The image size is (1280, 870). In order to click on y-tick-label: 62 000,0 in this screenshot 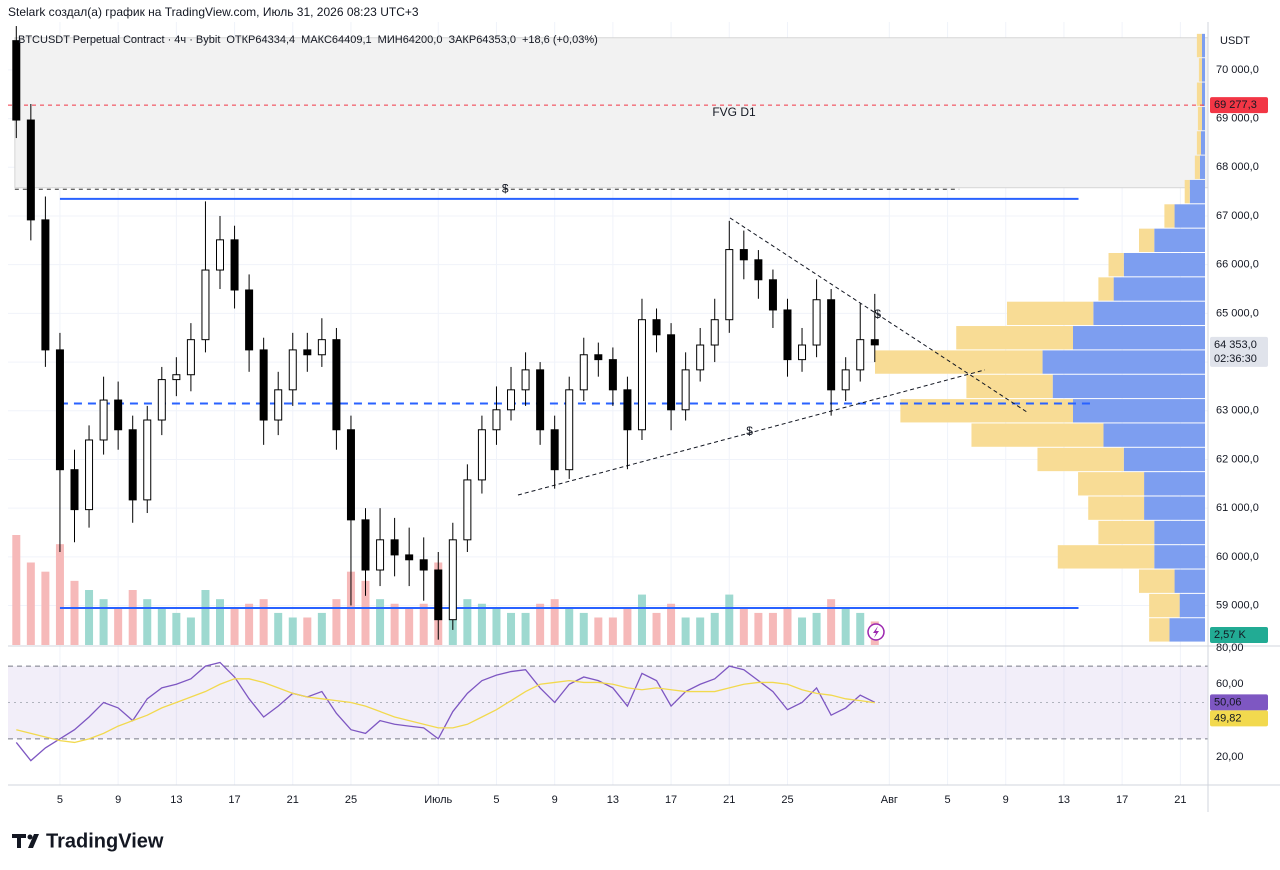, I will do `click(1237, 459)`.